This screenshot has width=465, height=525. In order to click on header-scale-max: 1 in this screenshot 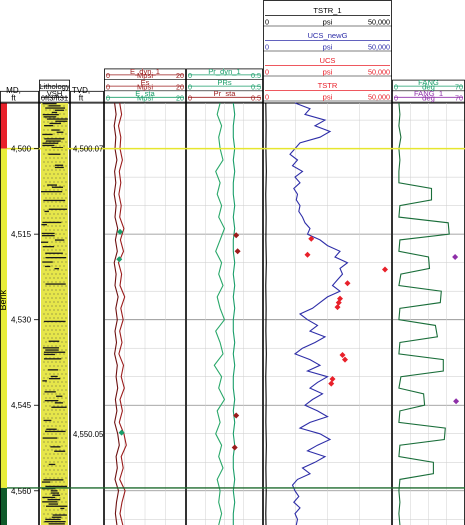, I will do `click(66, 98)`.